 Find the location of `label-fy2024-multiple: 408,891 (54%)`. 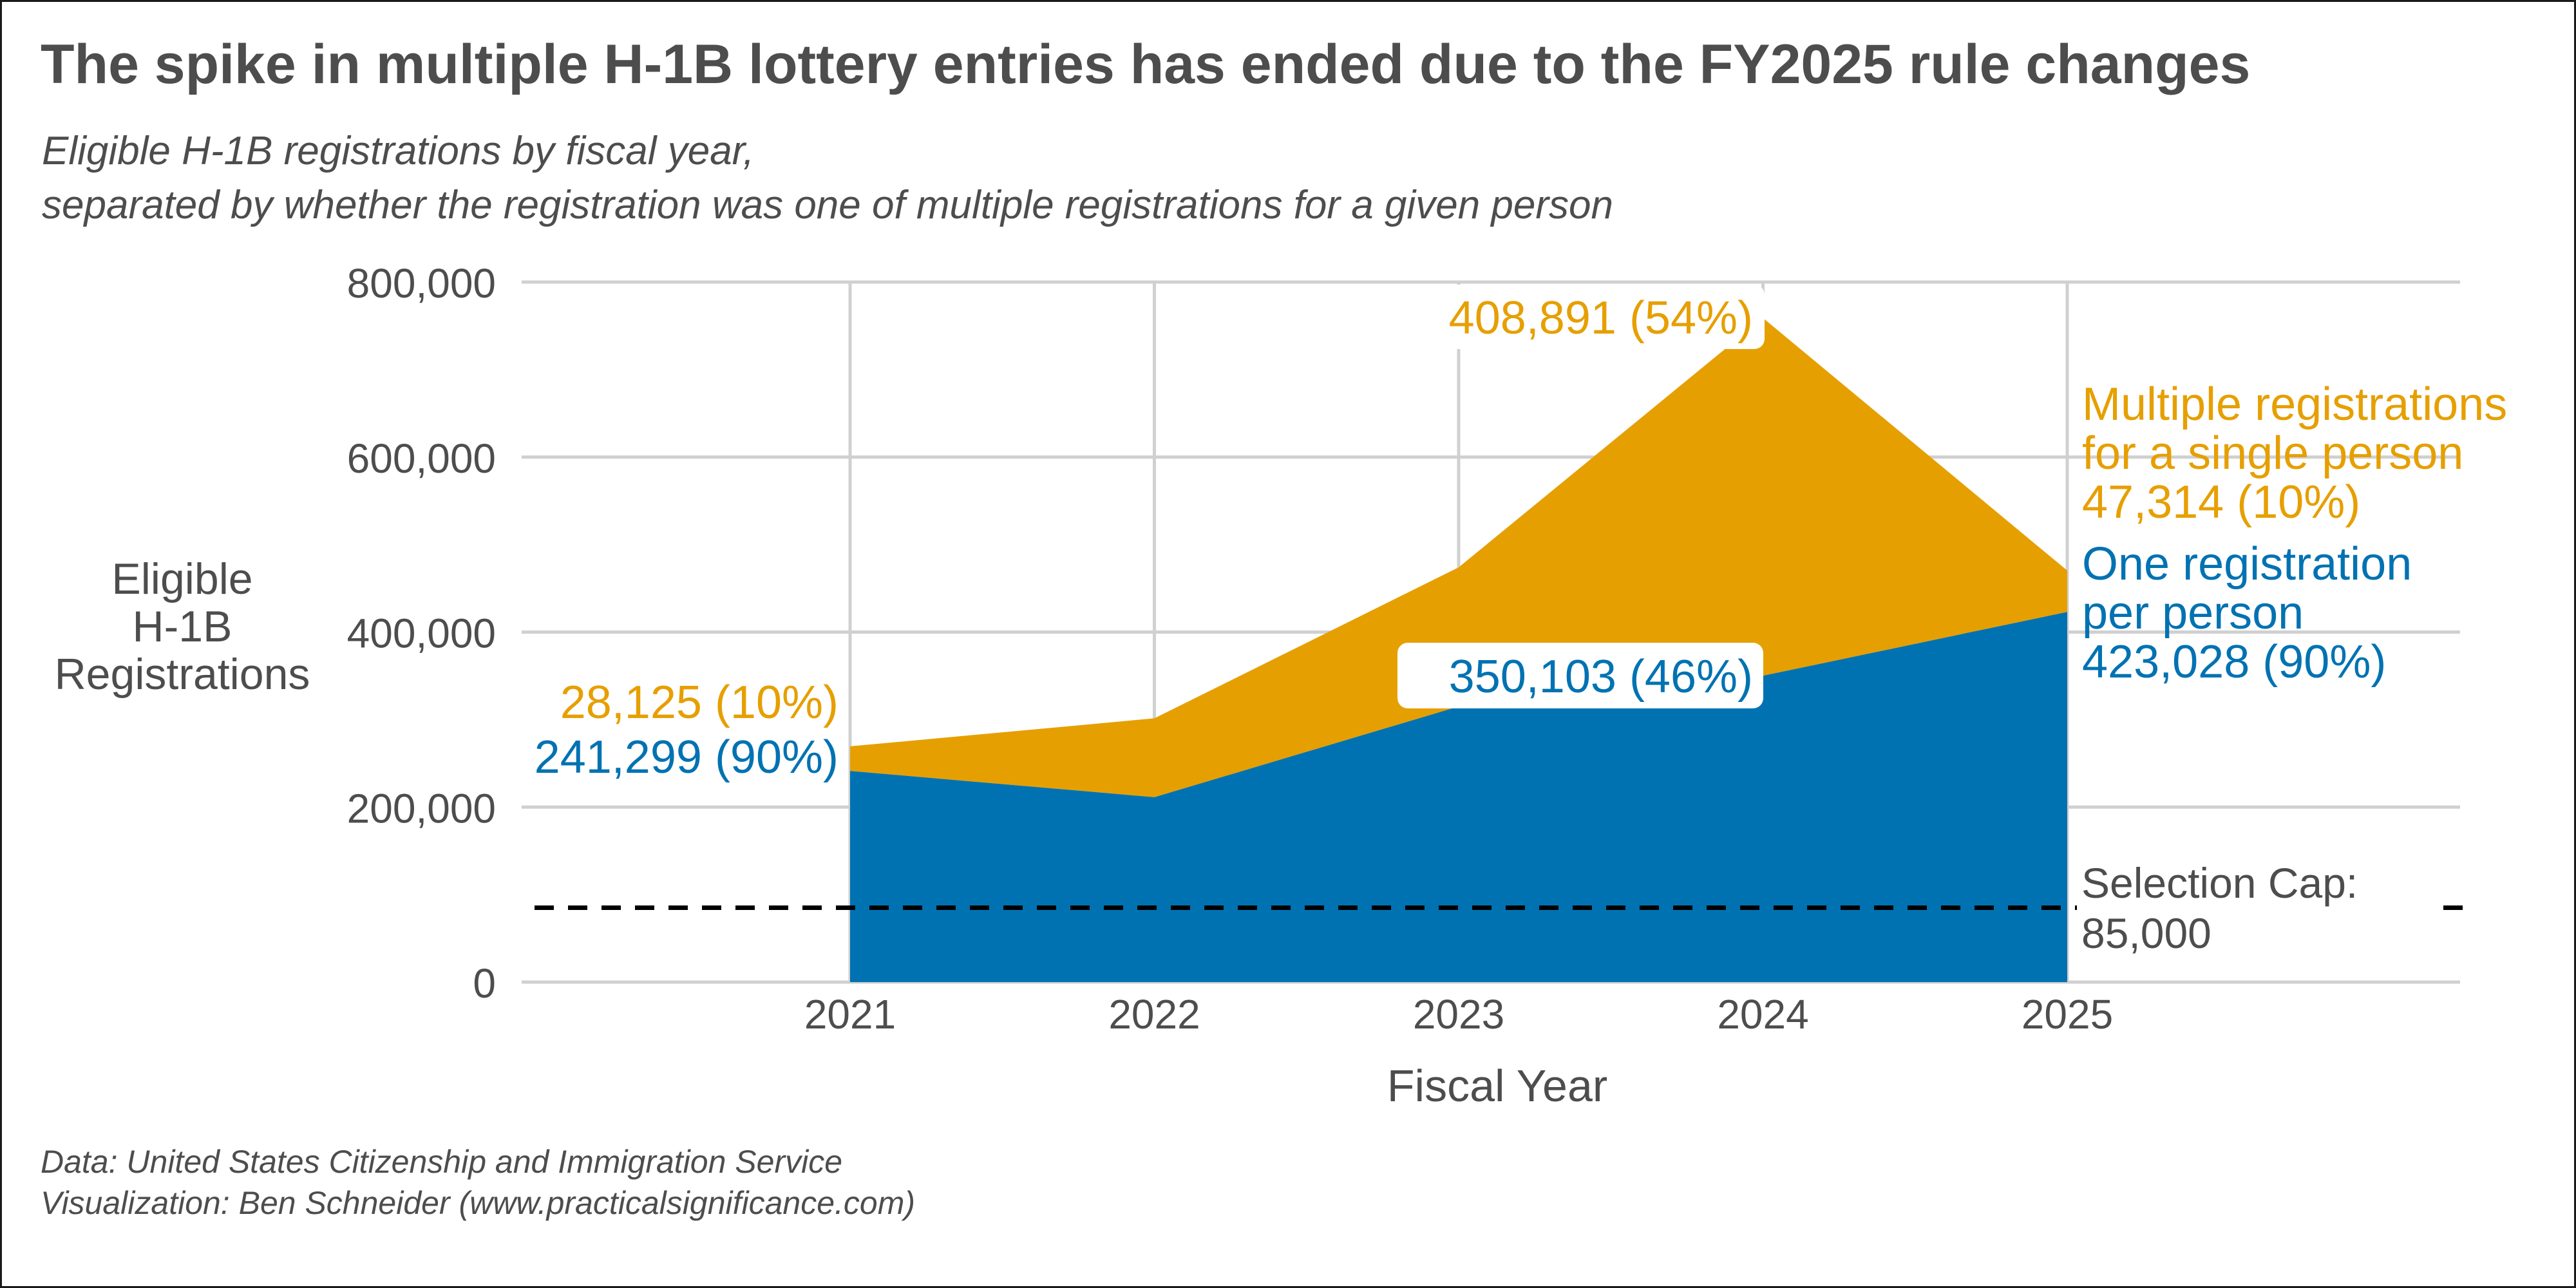

label-fy2024-multiple: 408,891 (54%) is located at coordinates (1601, 318).